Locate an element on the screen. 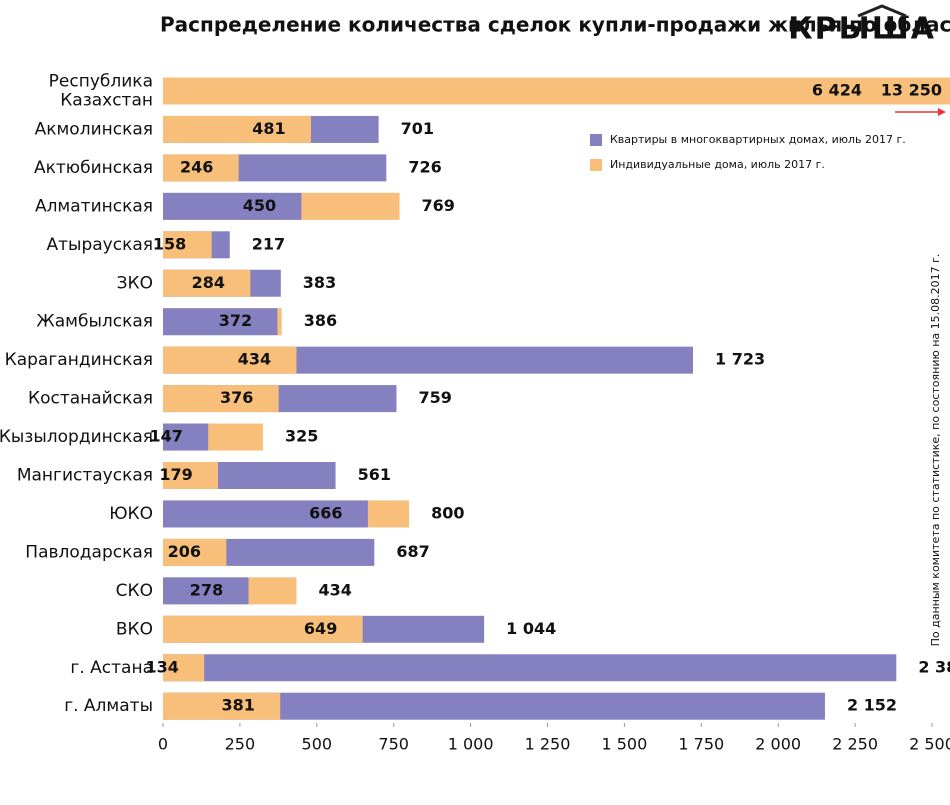  value-label: 386 is located at coordinates (320, 320).